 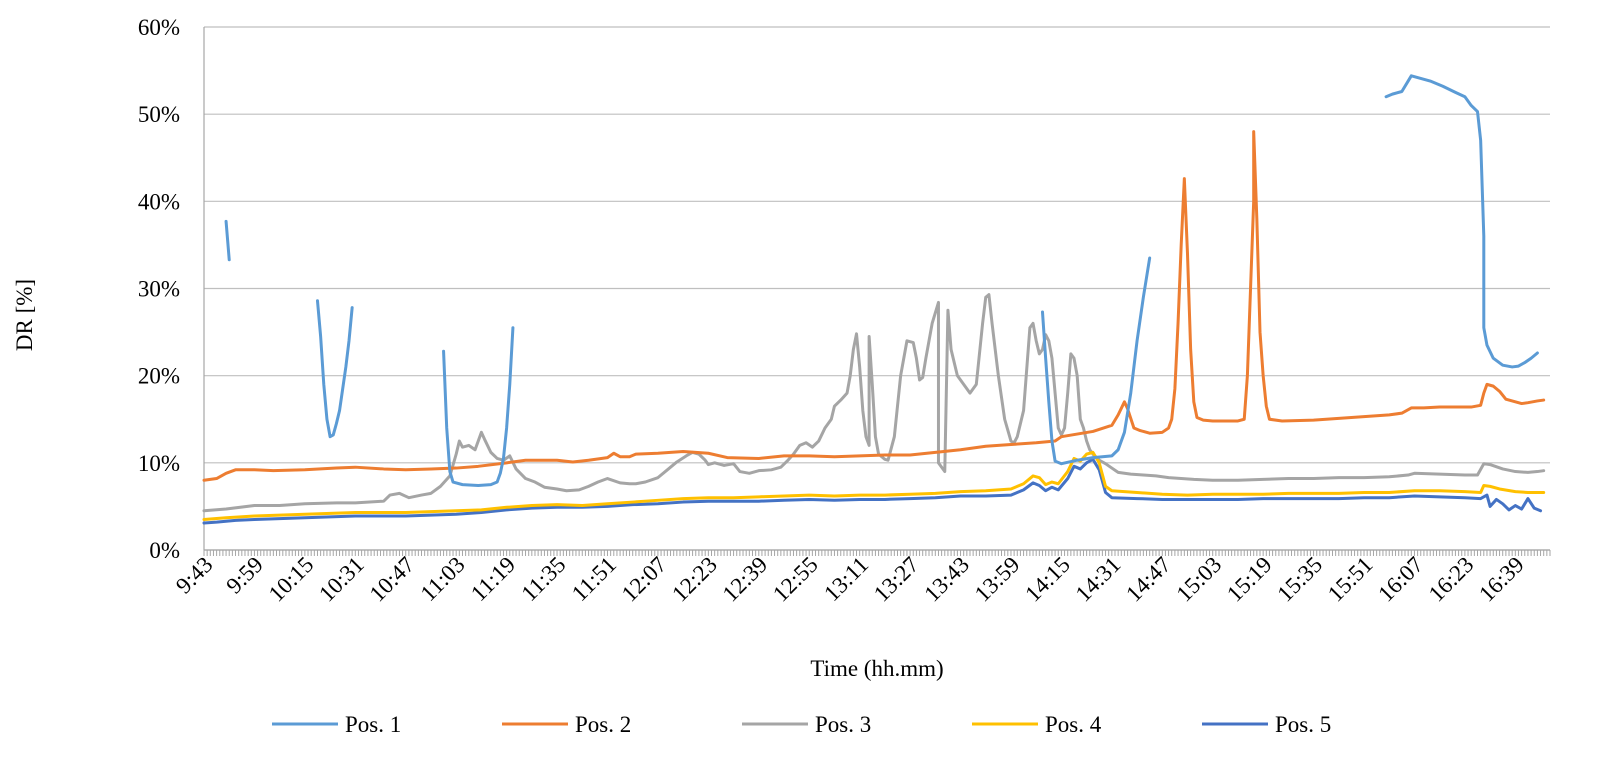 I want to click on x-minor-ticks, so click(x=877, y=553).